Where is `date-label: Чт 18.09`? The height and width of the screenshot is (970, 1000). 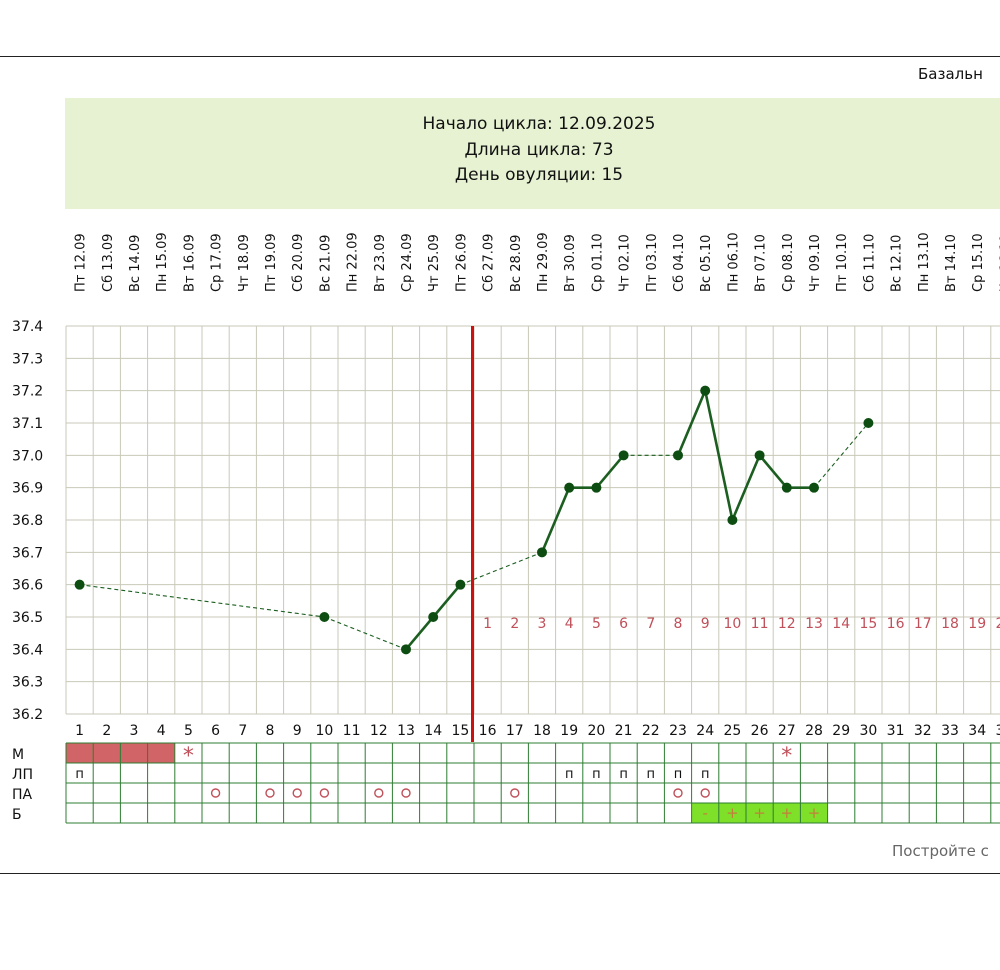
date-label: Чт 18.09 is located at coordinates (244, 263).